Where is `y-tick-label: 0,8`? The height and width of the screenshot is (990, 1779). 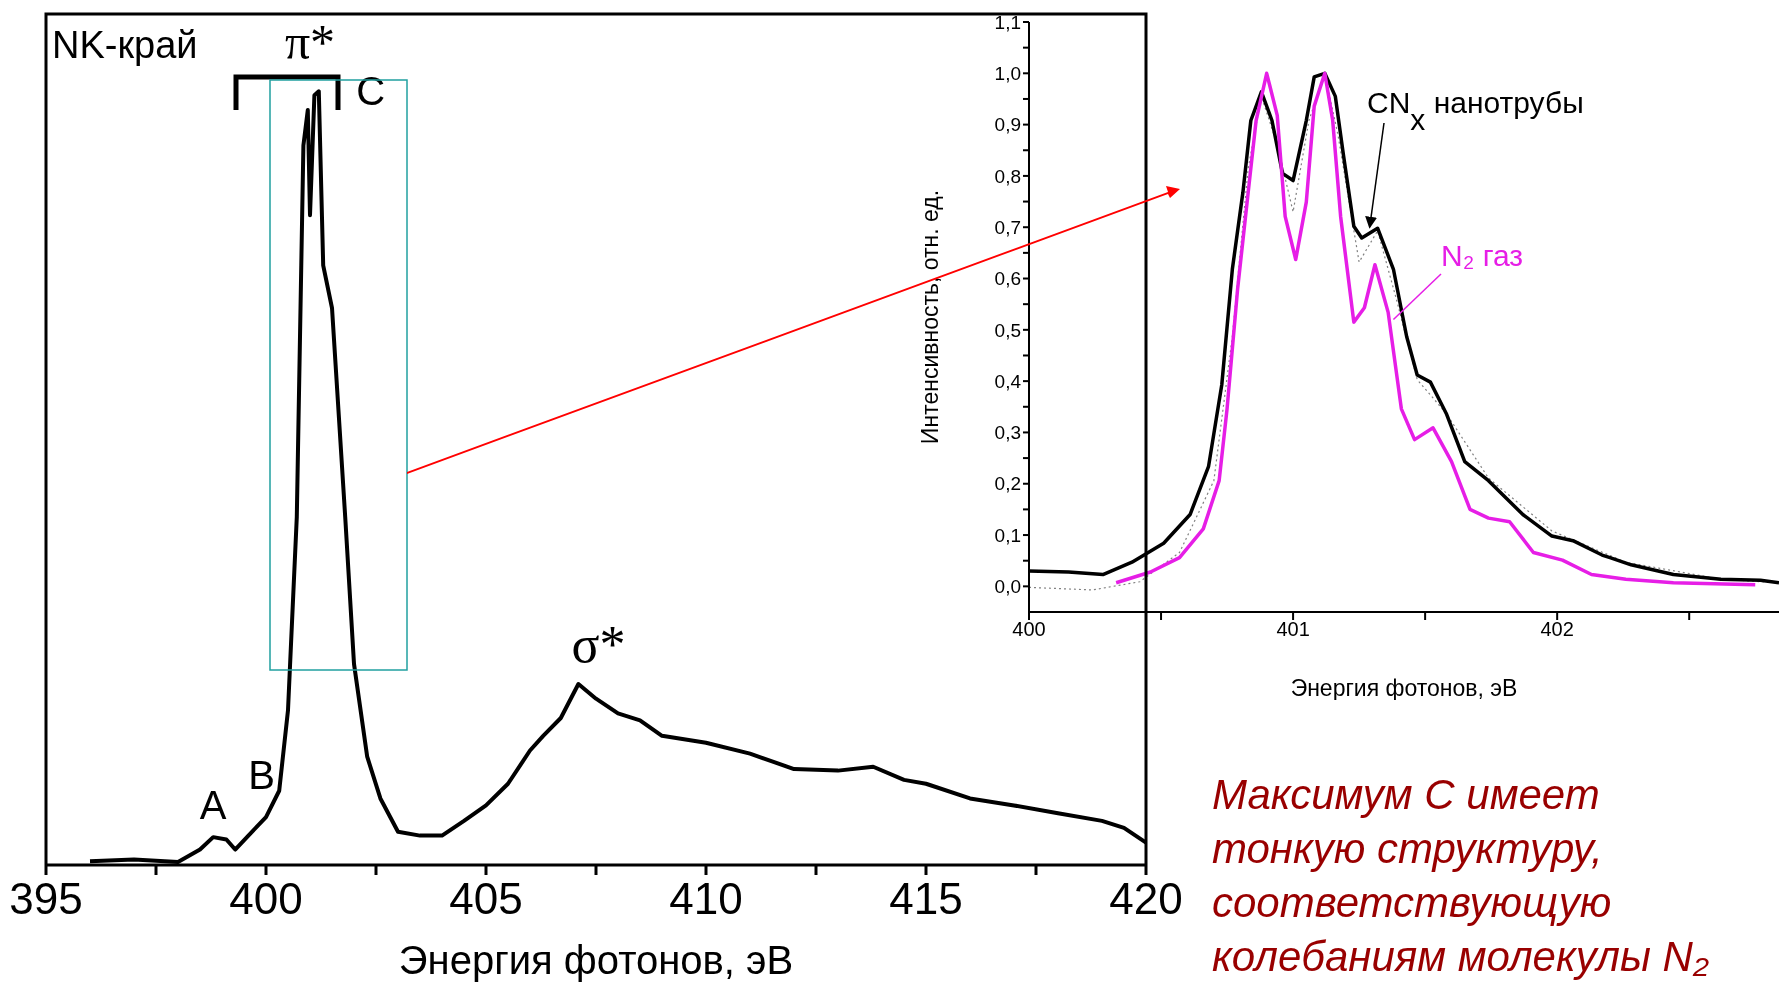 y-tick-label: 0,8 is located at coordinates (1007, 176).